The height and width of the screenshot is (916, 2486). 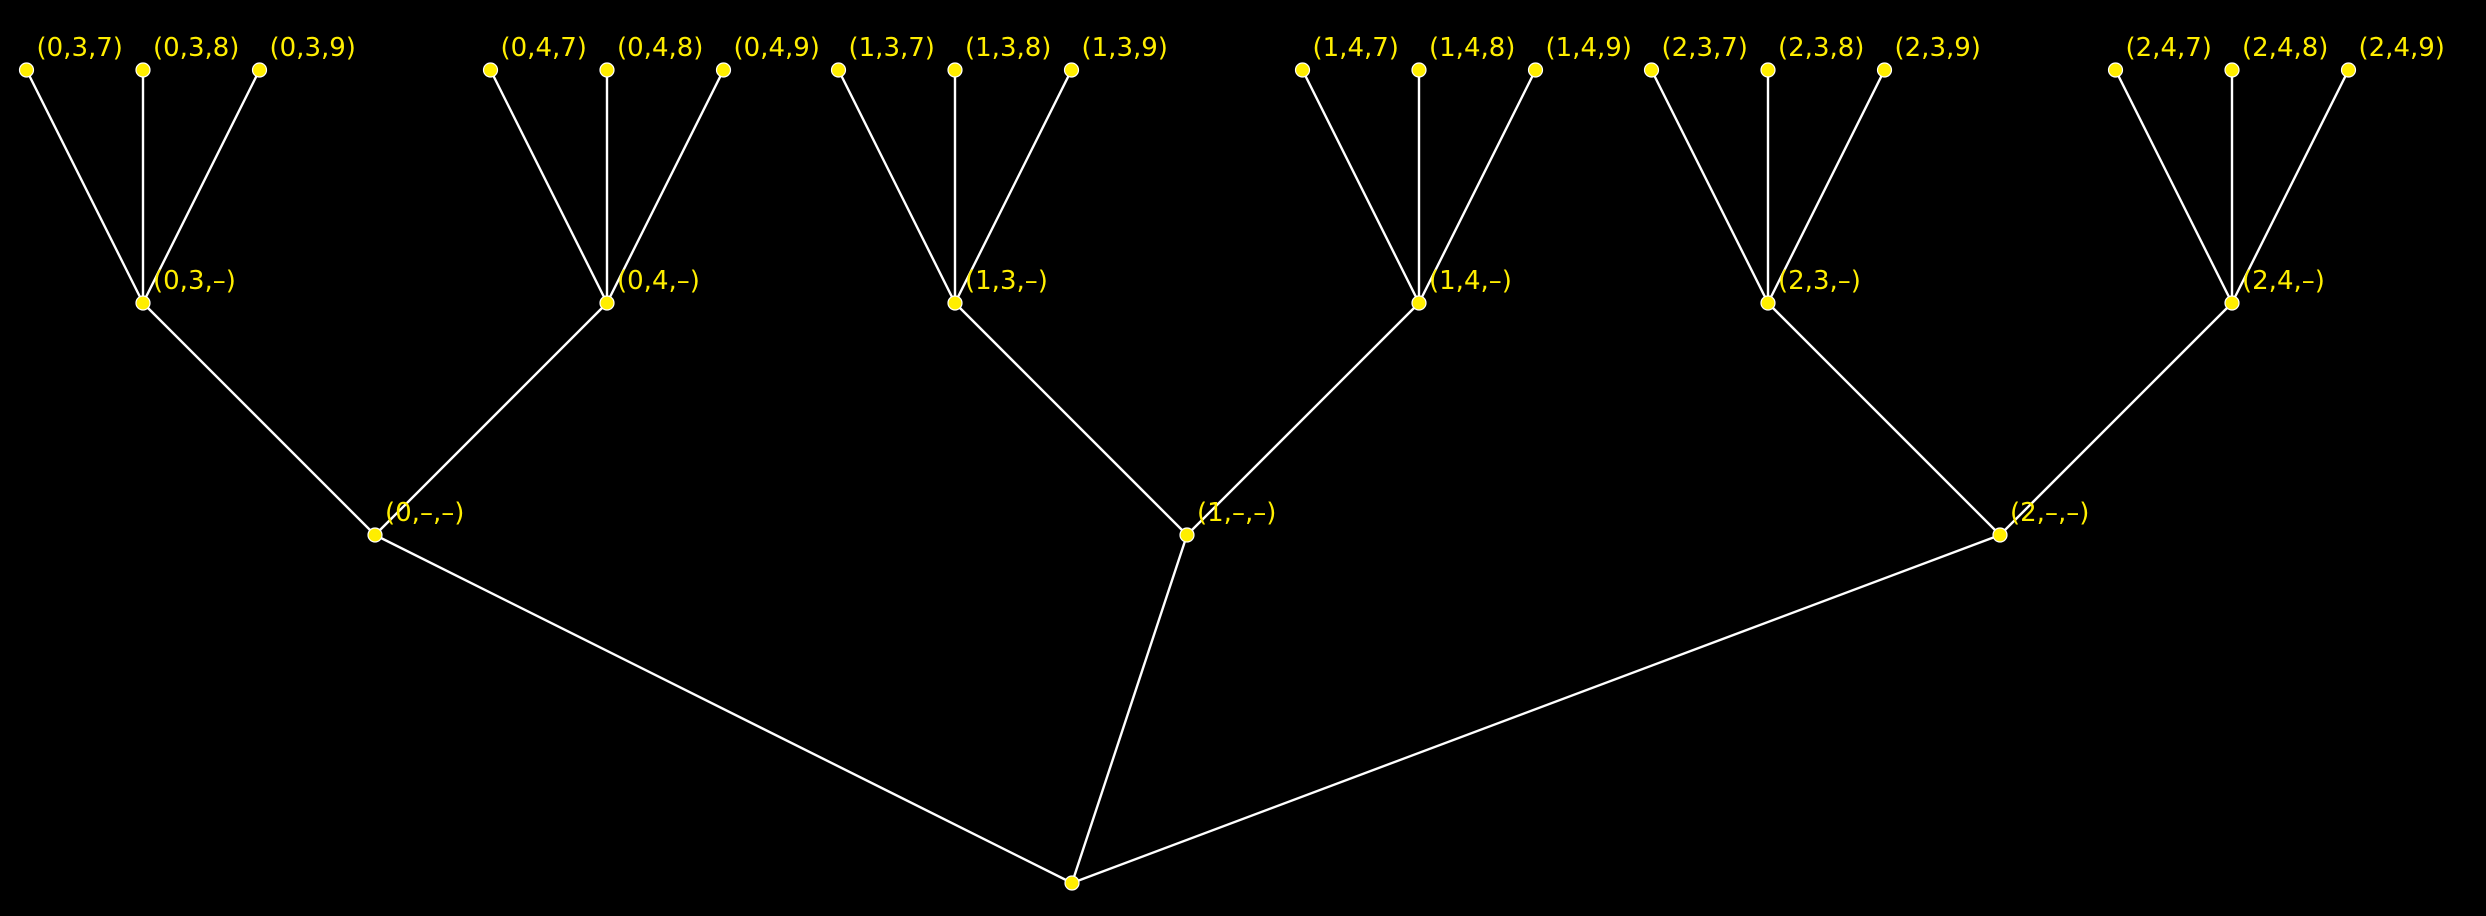 What do you see at coordinates (2169, 48) in the screenshot?
I see `leaf-node-label: (2,4,7)` at bounding box center [2169, 48].